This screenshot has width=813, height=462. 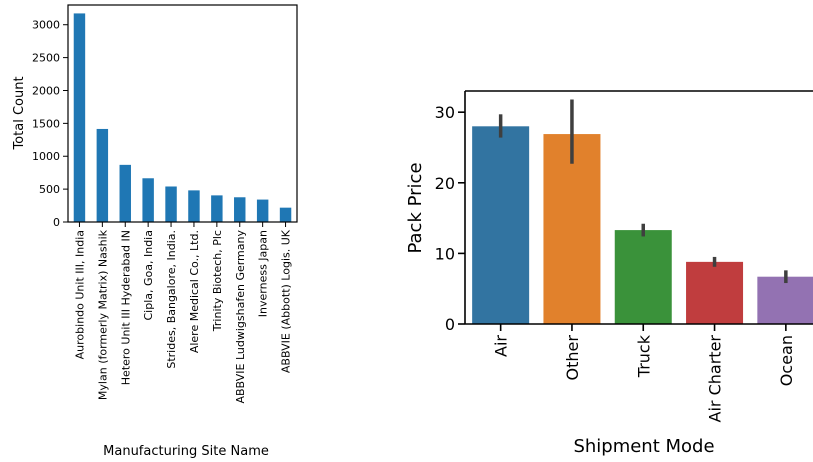 I want to click on shipment-y-tick-label: 30, so click(x=445, y=112).